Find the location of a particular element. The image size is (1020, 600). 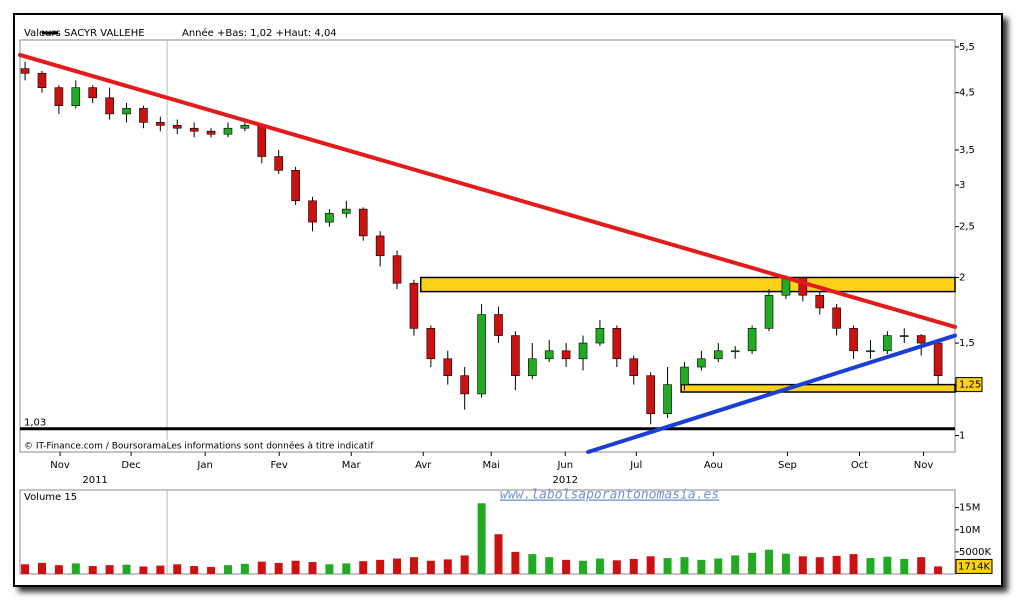

x-tick-label: Fev is located at coordinates (279, 465).